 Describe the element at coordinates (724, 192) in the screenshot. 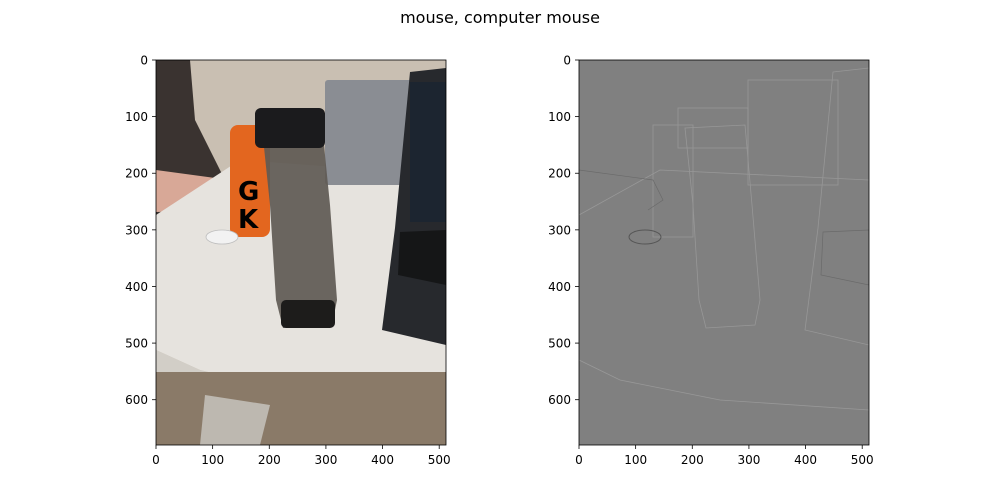

I see `edge-table` at that location.